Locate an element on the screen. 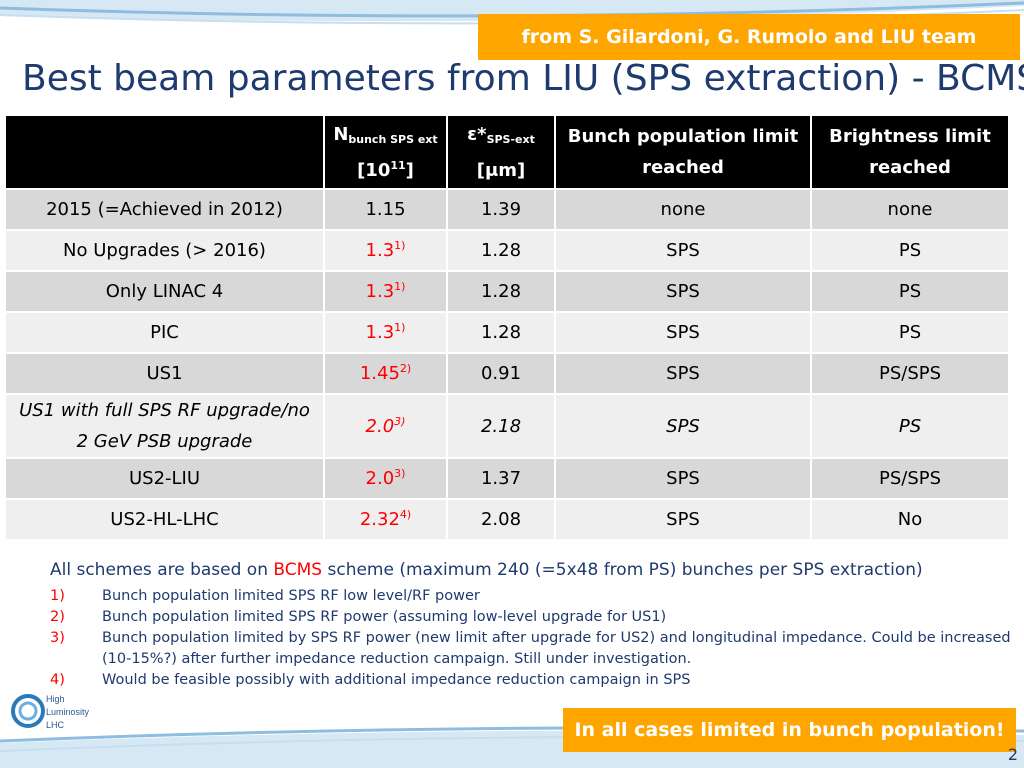  brightness-limit-cell: none is located at coordinates (909, 208).